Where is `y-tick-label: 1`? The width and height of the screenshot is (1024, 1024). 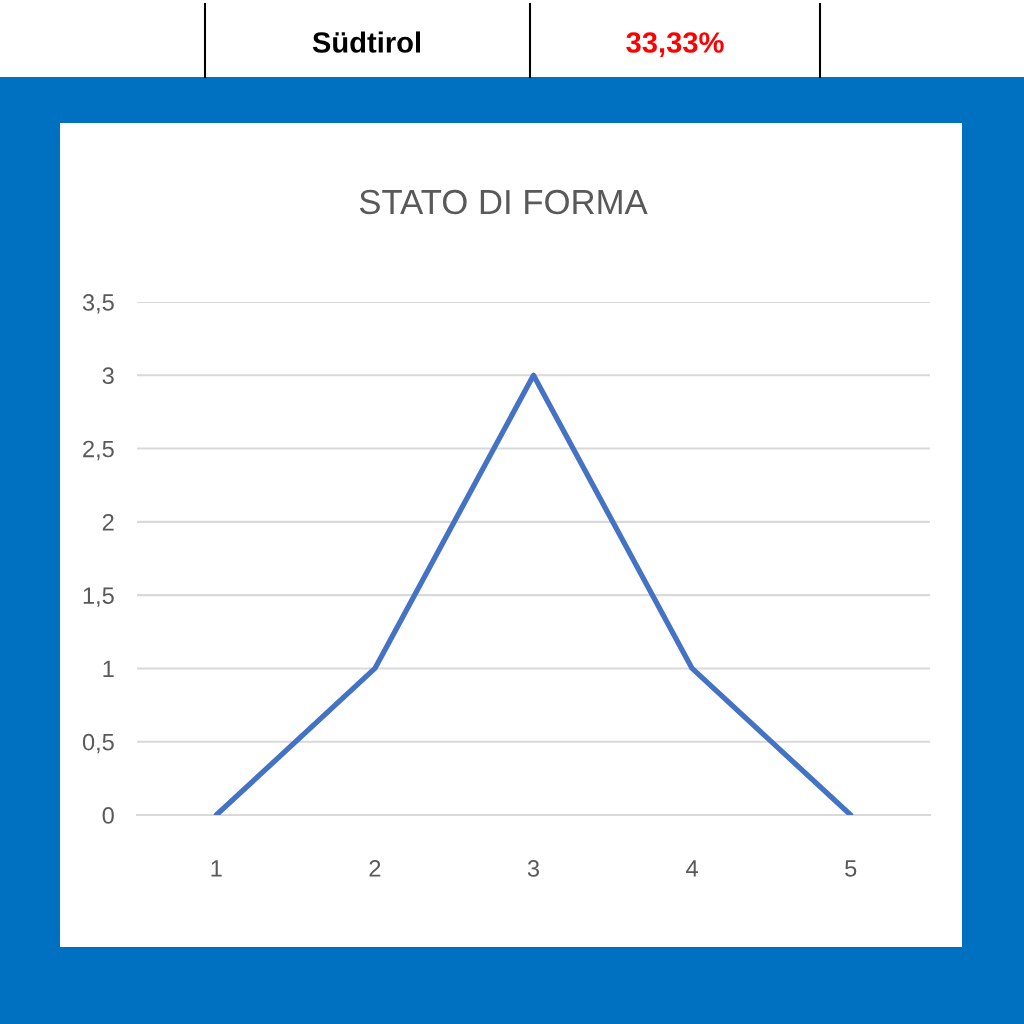
y-tick-label: 1 is located at coordinates (108, 668).